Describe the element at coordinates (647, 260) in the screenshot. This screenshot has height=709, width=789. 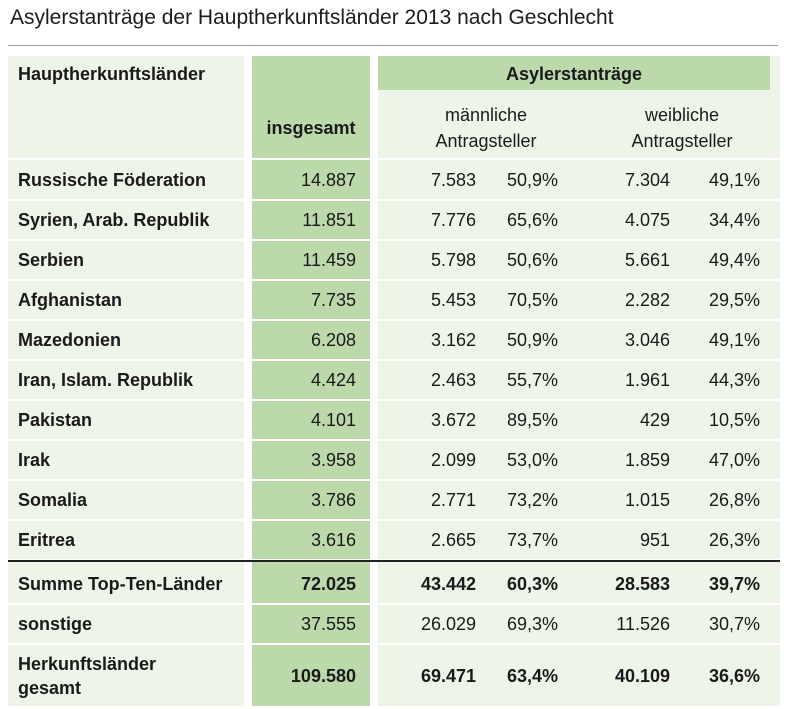
I see `row-female: 5.661` at that location.